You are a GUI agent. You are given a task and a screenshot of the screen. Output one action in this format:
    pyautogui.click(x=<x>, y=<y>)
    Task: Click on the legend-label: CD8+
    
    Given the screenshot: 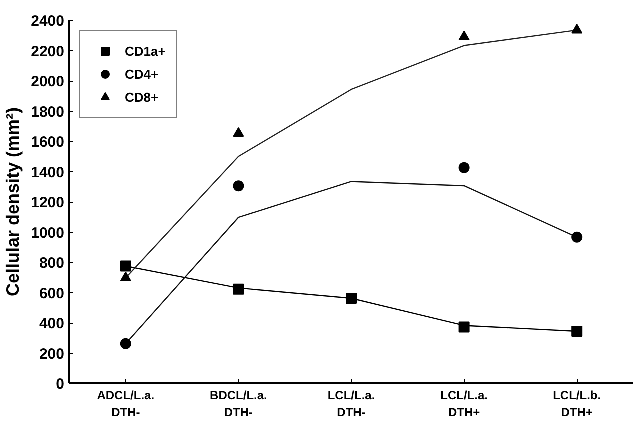 What is the action you would take?
    pyautogui.click(x=142, y=97)
    